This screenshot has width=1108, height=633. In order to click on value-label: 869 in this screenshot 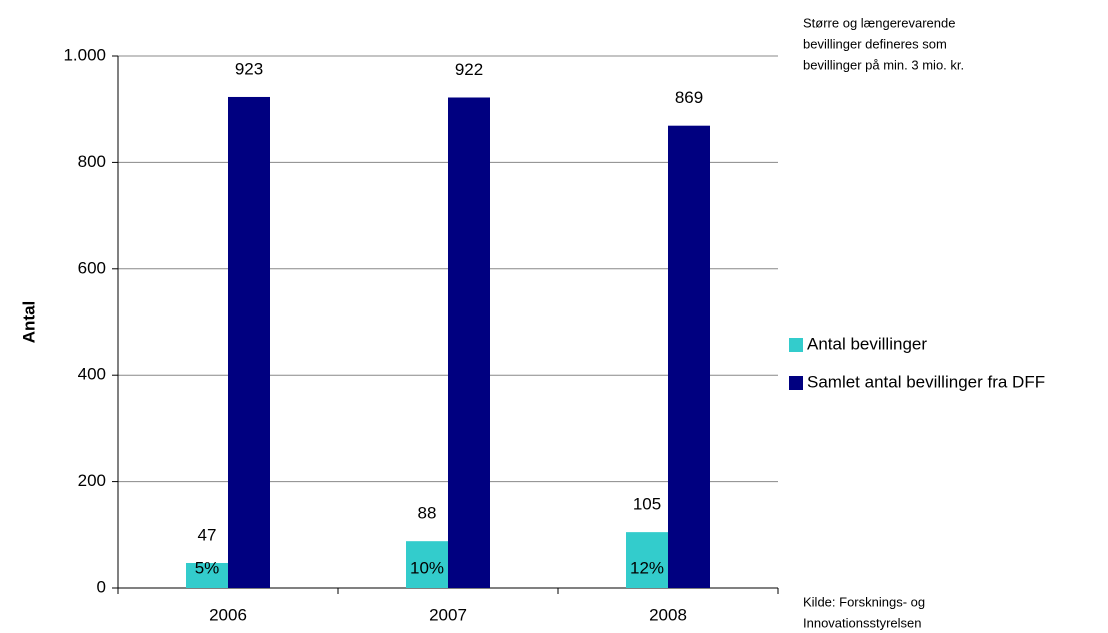, I will do `click(689, 97)`.